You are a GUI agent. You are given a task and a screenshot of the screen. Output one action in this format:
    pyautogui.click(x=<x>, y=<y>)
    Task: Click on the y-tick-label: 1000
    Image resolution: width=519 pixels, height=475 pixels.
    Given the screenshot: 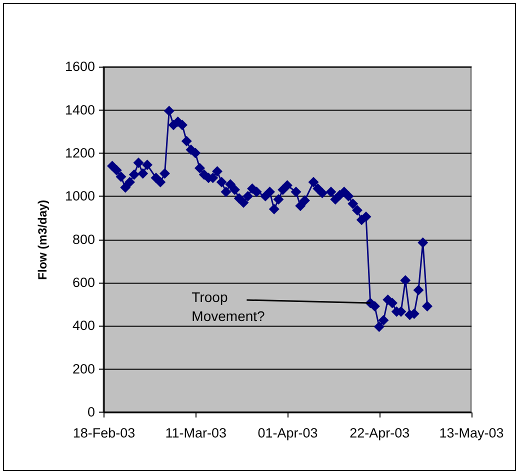 What is the action you would take?
    pyautogui.click(x=79, y=196)
    